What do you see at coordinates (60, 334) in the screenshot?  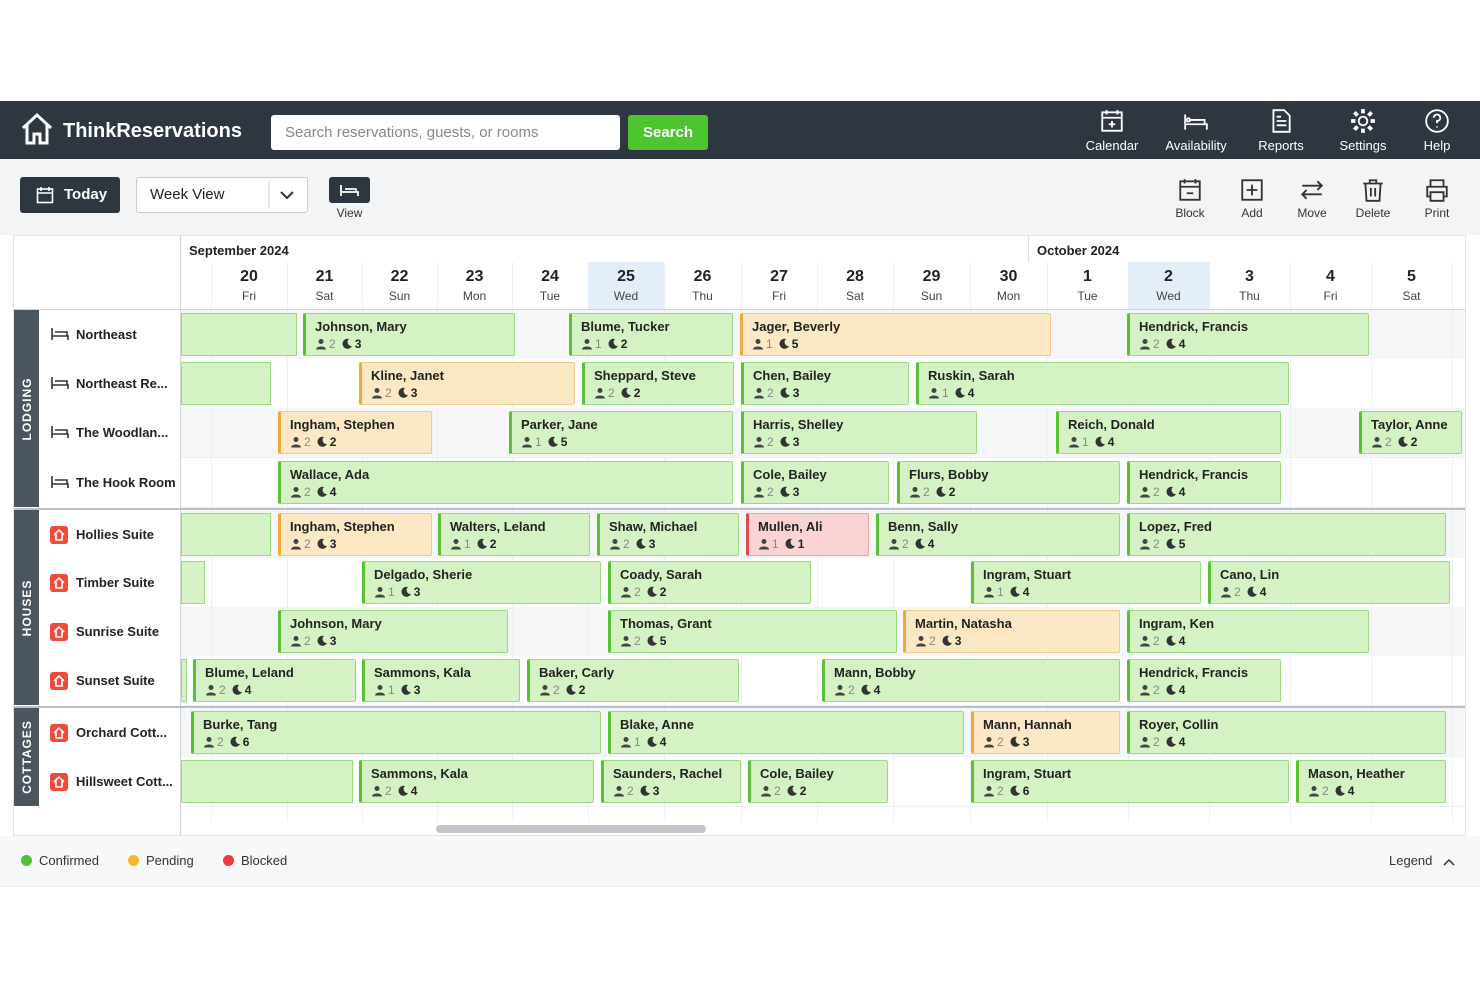 I see `room-icon` at bounding box center [60, 334].